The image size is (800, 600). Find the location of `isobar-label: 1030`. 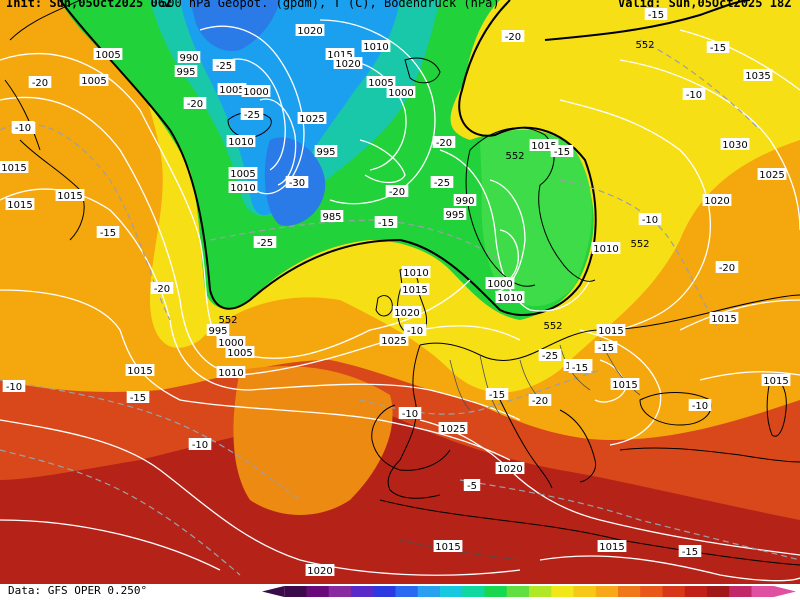

isobar-label: 1030 is located at coordinates (735, 144).